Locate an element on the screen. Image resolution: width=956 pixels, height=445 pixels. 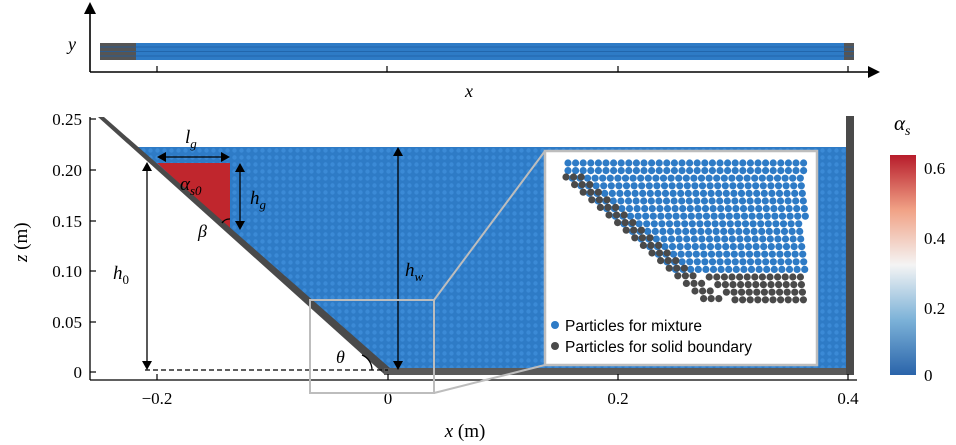
colorbar-tick: 0.6 is located at coordinates (934, 168).